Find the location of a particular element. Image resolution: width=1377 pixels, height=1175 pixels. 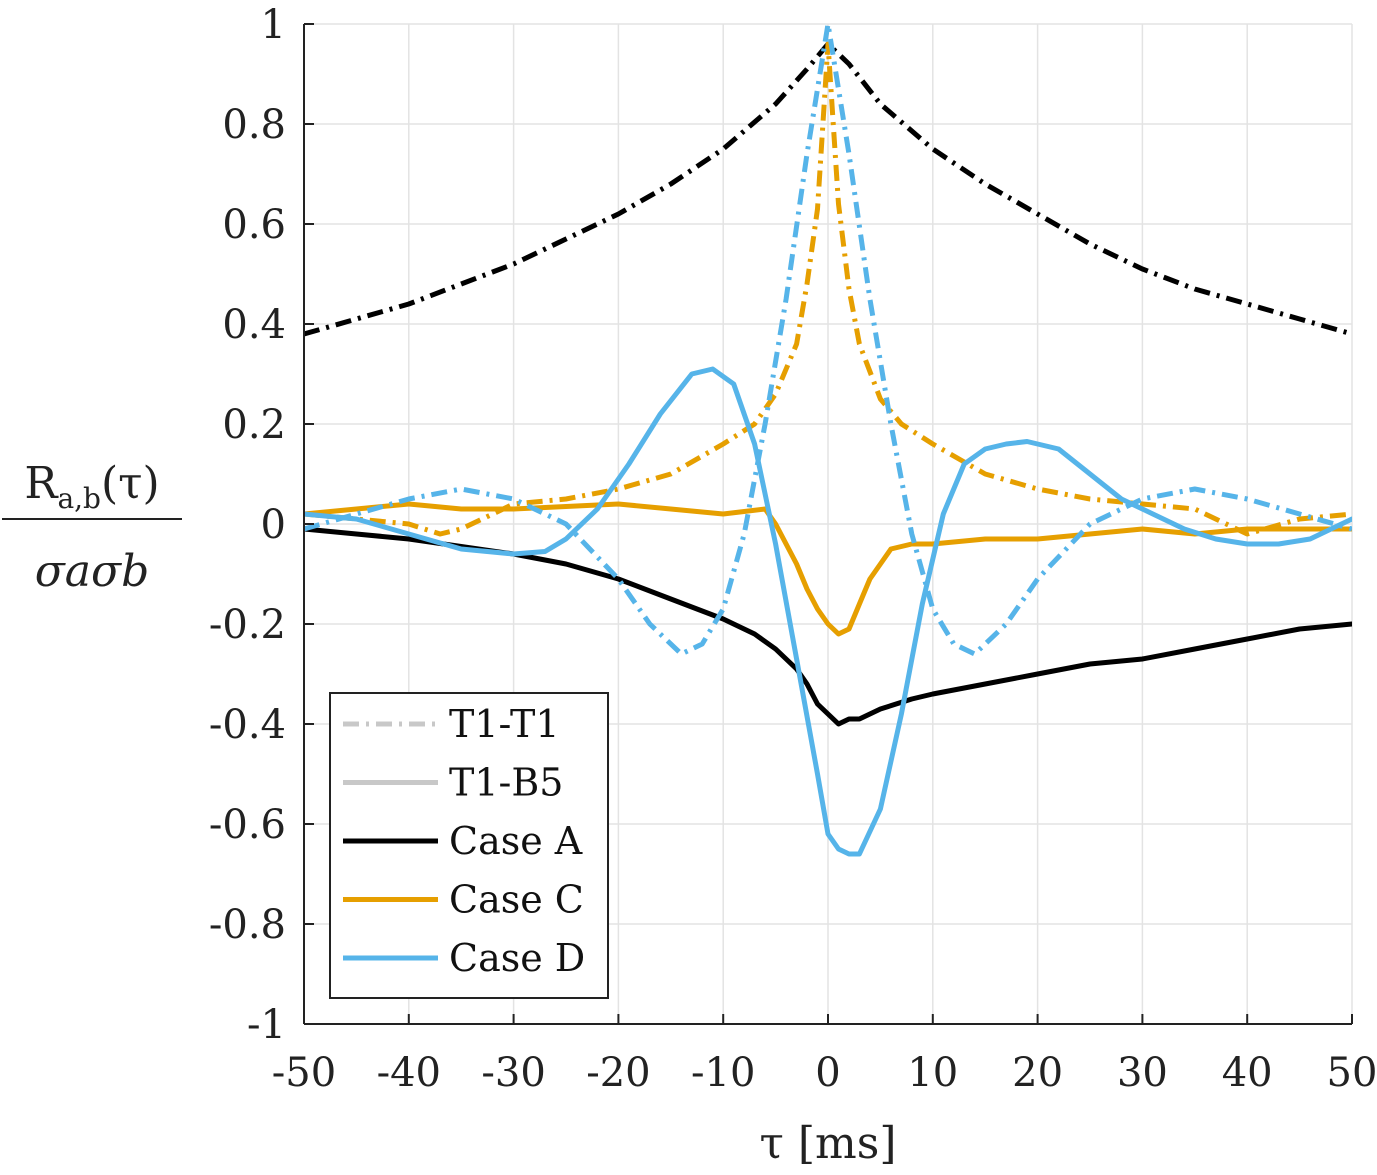

x-tick-label: -30 is located at coordinates (513, 1073).